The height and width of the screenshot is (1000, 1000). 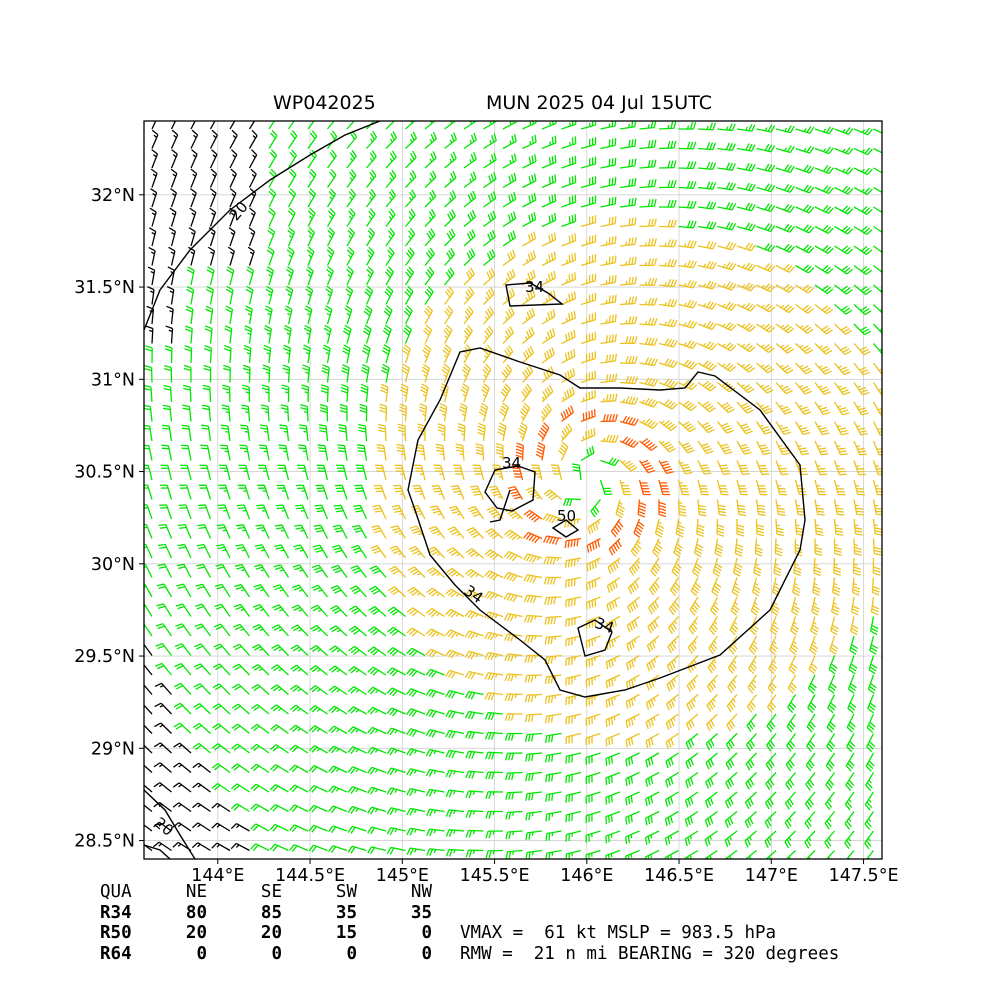 I want to click on cell: 35, so click(x=346, y=912).